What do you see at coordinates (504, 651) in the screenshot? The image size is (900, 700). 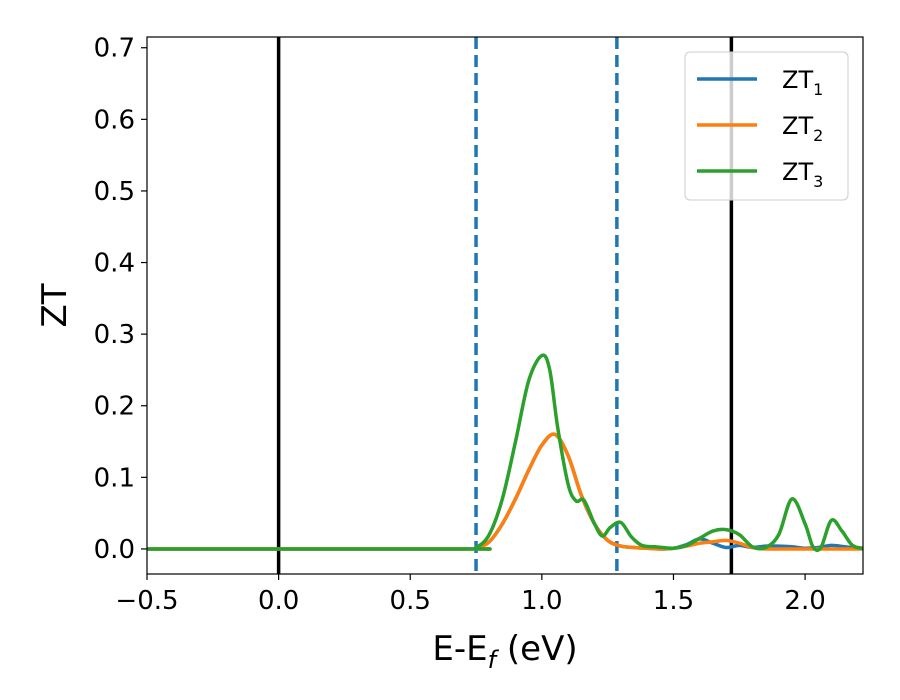 I see `x-axis-label: E-Ef (eV)` at bounding box center [504, 651].